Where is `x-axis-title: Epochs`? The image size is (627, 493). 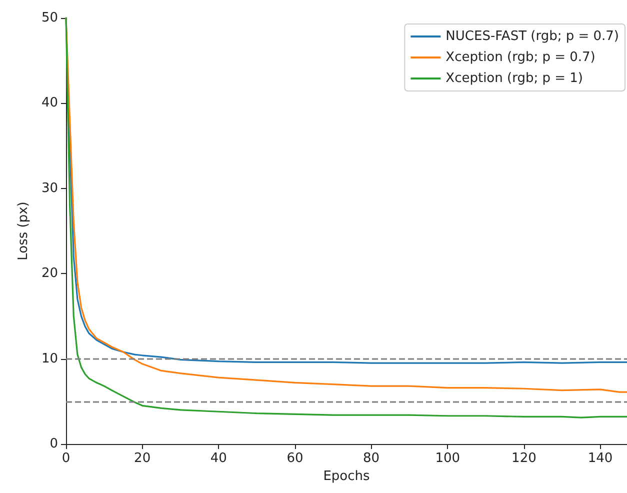 x-axis-title: Epochs is located at coordinates (346, 476).